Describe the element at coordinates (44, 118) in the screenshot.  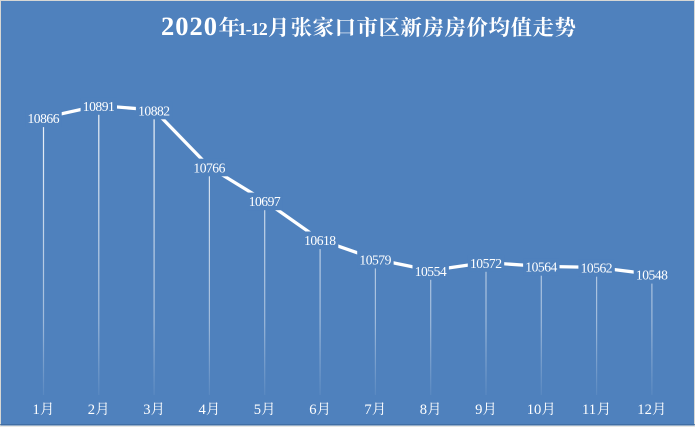
I see `svg-text: 10866` at that location.